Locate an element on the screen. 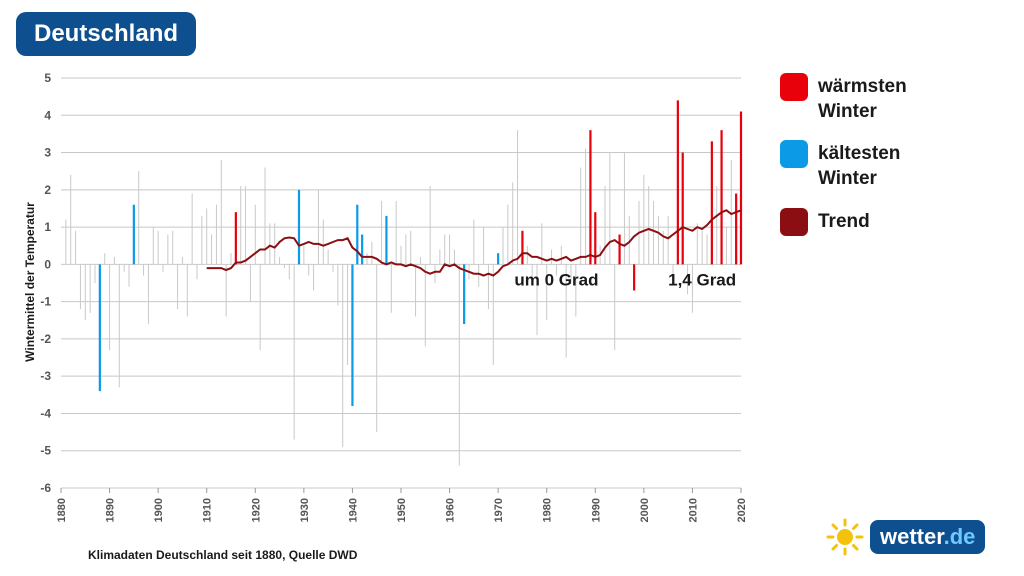  legend-warm-line2: Winter is located at coordinates (847, 111).